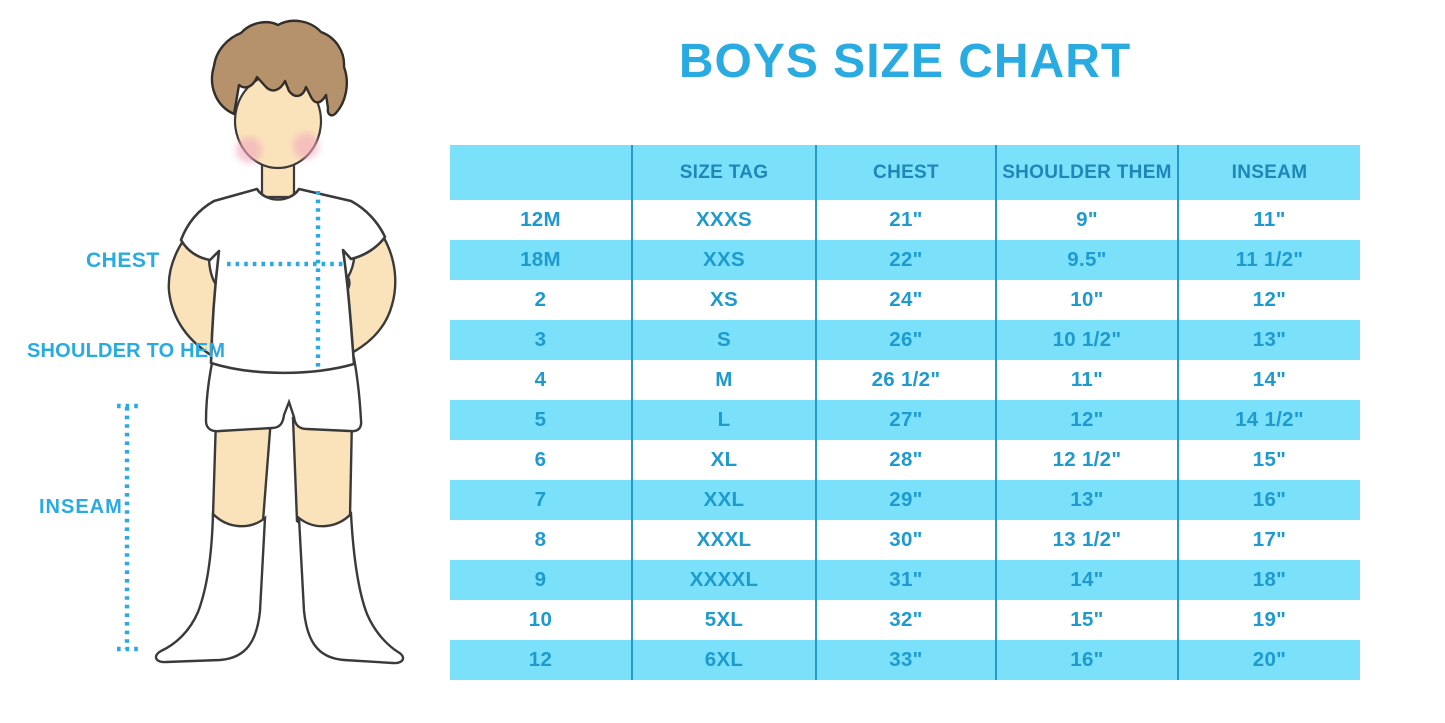 The image size is (1445, 723). What do you see at coordinates (725, 260) in the screenshot?
I see `table-cell: XXS` at bounding box center [725, 260].